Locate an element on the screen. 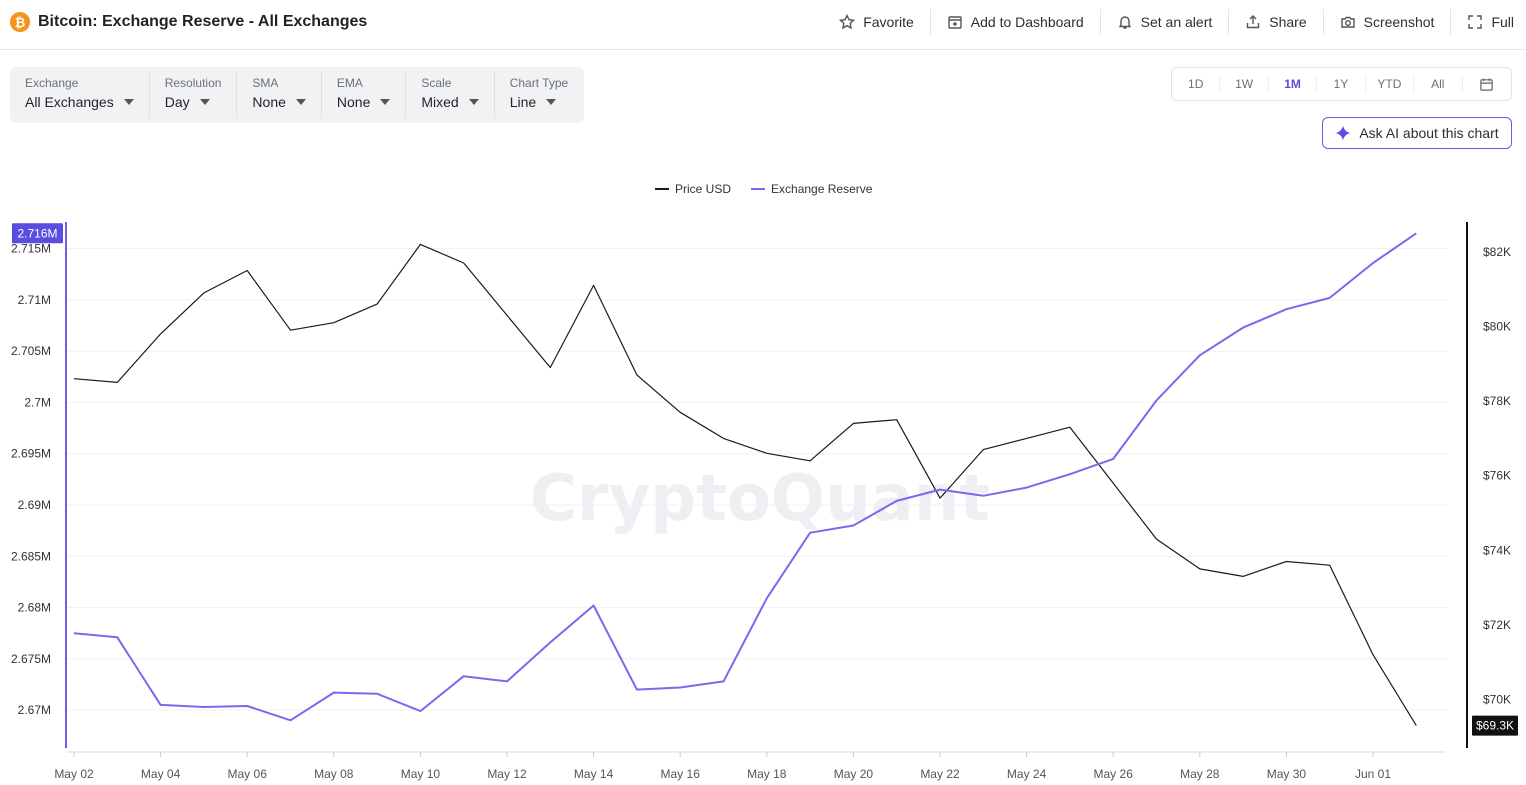 The height and width of the screenshot is (785, 1526). legend-price: Price USD is located at coordinates (693, 189).